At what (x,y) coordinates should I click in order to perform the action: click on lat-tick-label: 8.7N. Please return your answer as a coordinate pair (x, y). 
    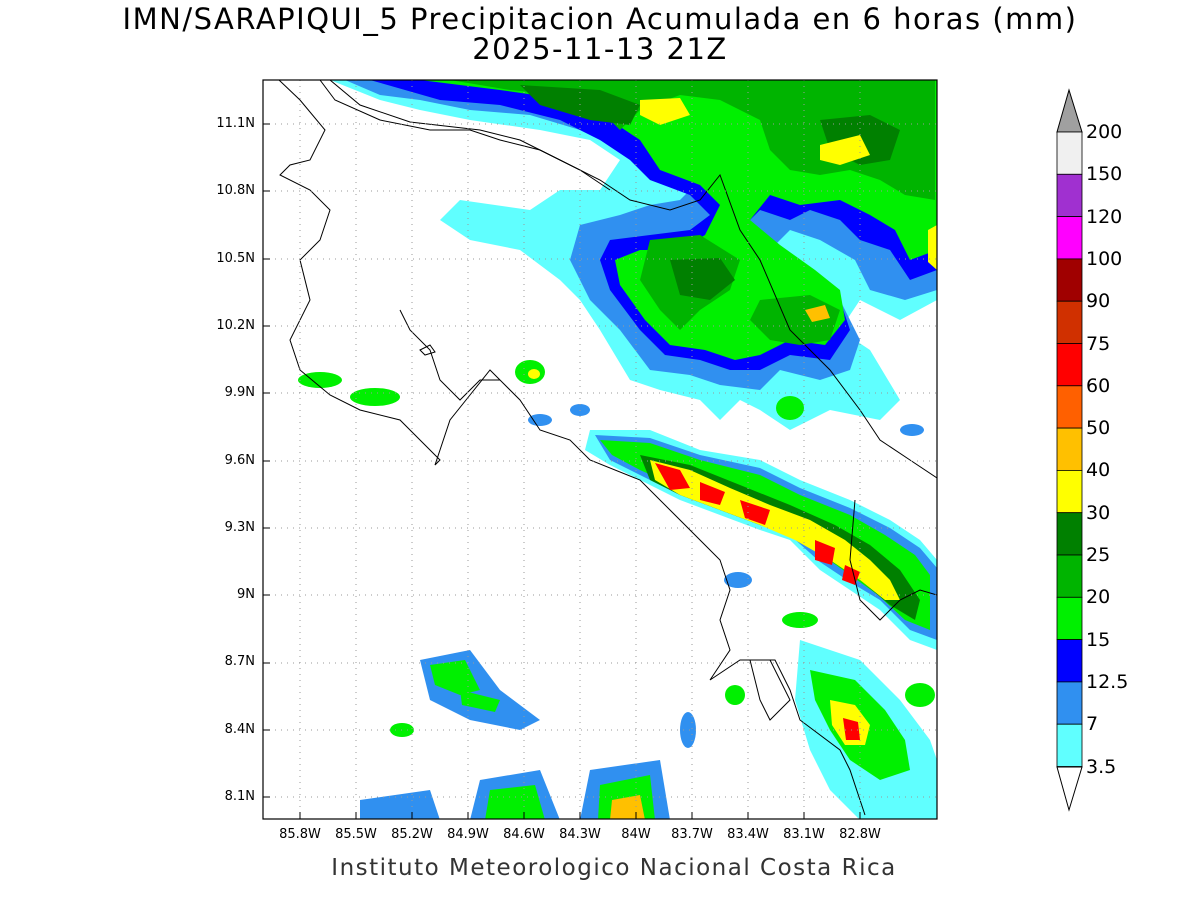
    Looking at the image, I should click on (239, 662).